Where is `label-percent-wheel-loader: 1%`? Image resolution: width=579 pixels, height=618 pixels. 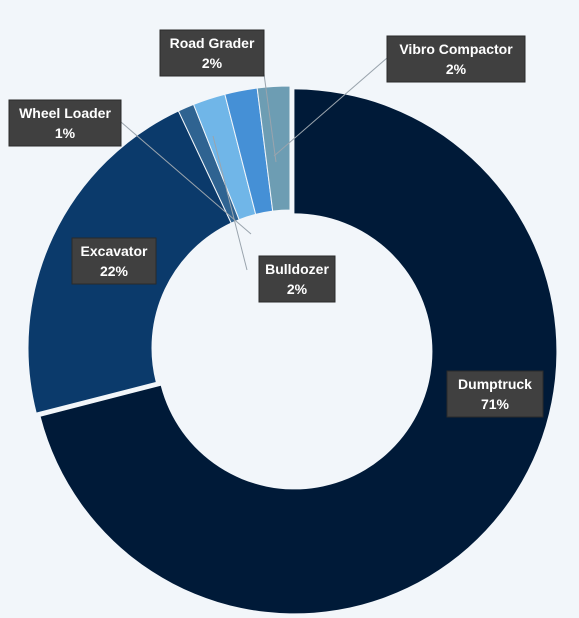 label-percent-wheel-loader: 1% is located at coordinates (65, 133).